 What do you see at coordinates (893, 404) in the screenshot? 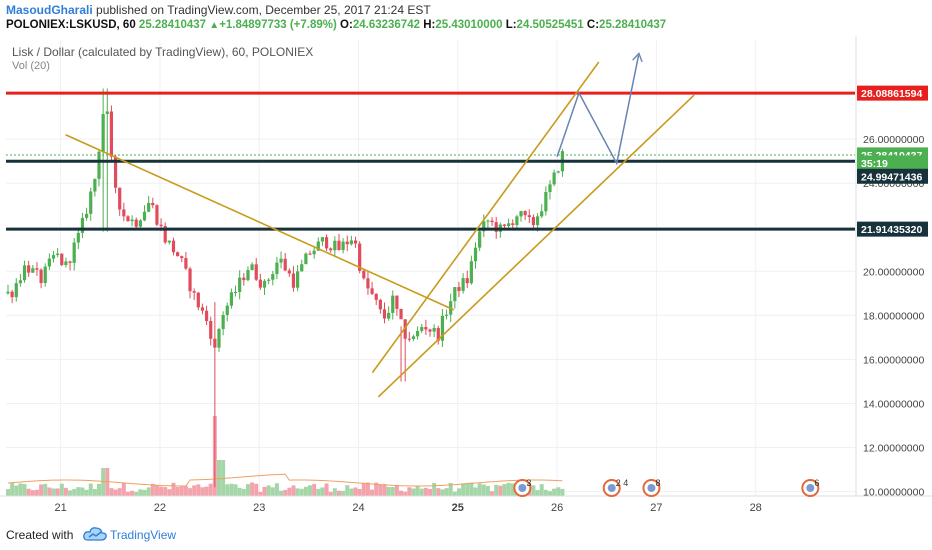
I see `y-tick-label: 14.00000000` at bounding box center [893, 404].